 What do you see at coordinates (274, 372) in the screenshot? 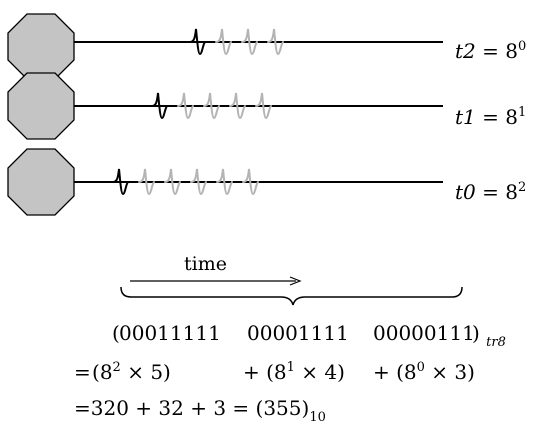
I see `expansion-line: = (82 × 5) + (81 × 4) + (80 × 3)` at bounding box center [274, 372].